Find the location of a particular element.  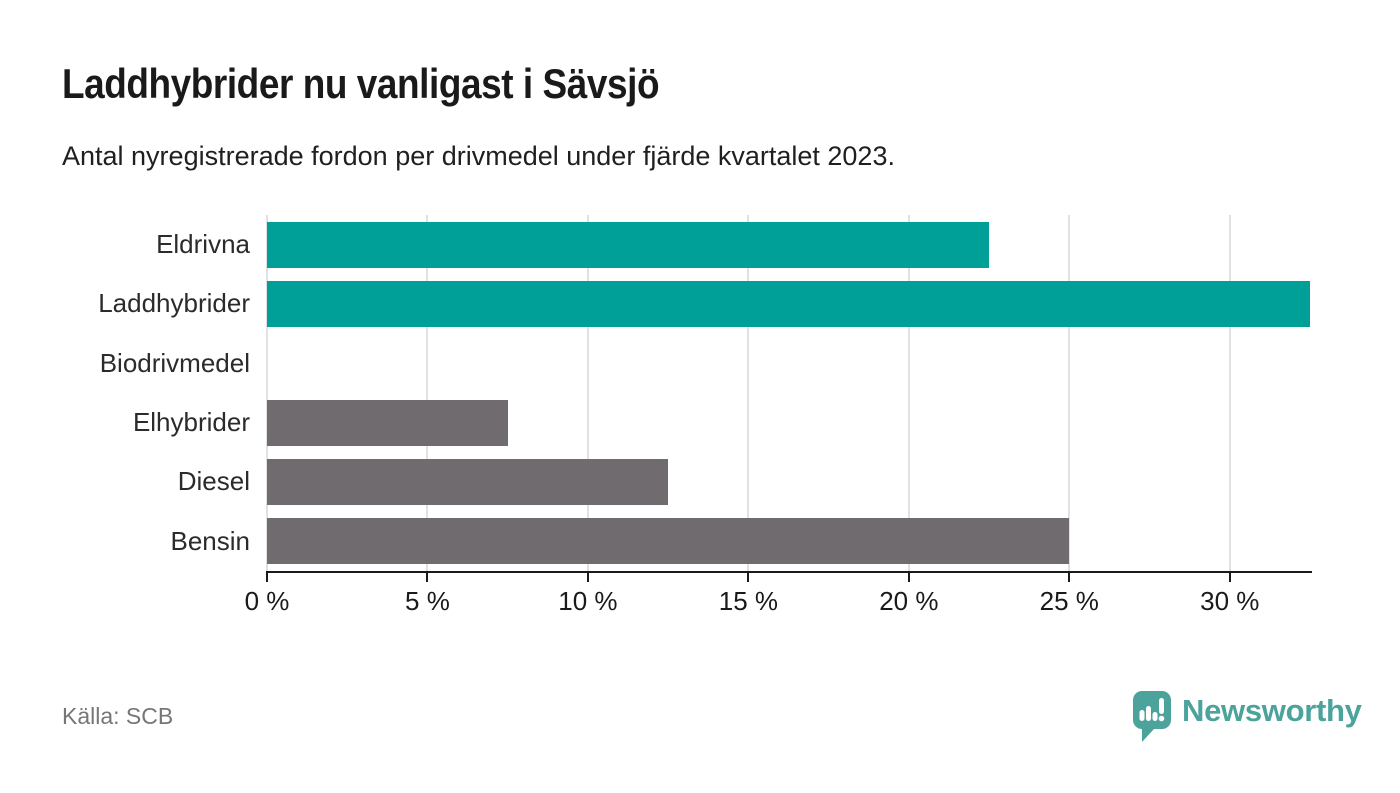

bar-row-diesel is located at coordinates (788, 481).